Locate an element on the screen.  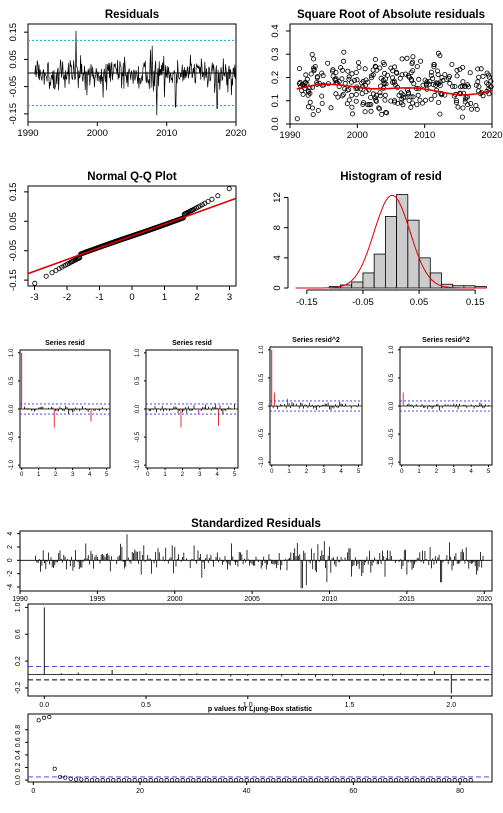
x-tick-label: 2.0 is located at coordinates (451, 705).